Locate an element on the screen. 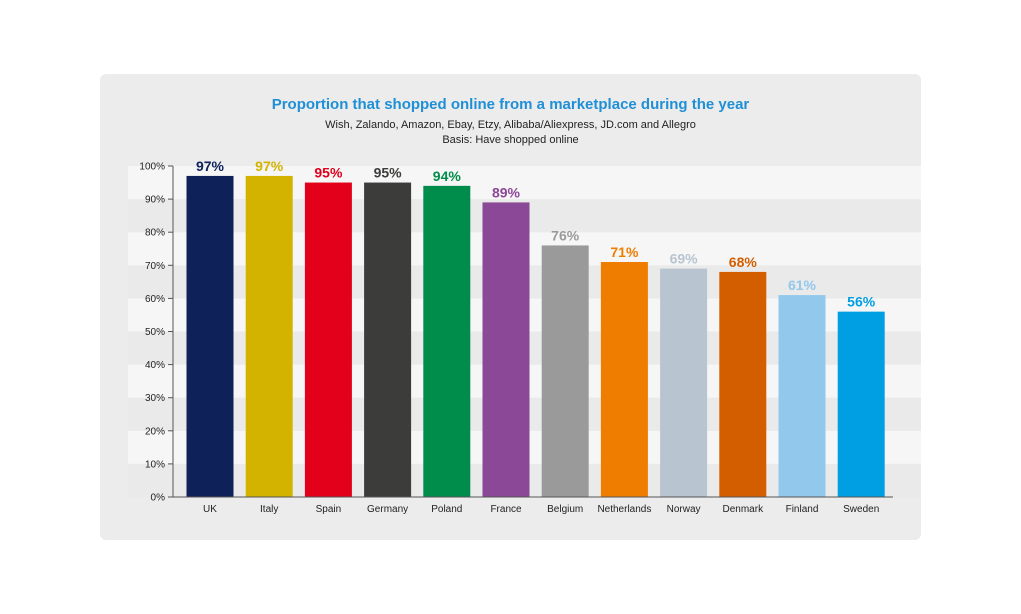  bar-value-label: 56% is located at coordinates (861, 302).